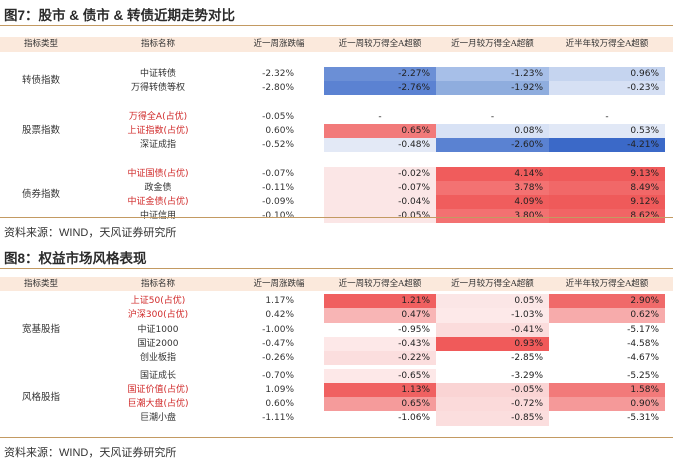 This screenshot has height=465, width=673. Describe the element at coordinates (278, 117) in the screenshot. I see `weekly-change: -0.05%` at that location.